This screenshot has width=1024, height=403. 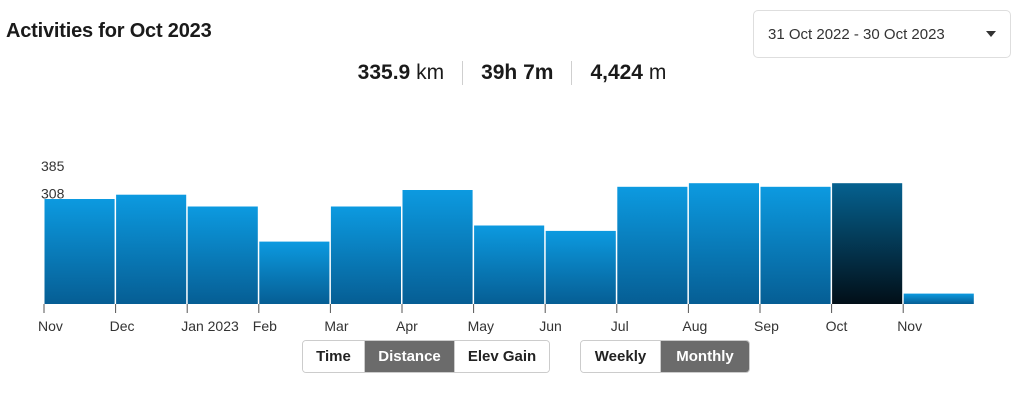 I want to click on stat-elevation: 4,424 m, so click(x=628, y=73).